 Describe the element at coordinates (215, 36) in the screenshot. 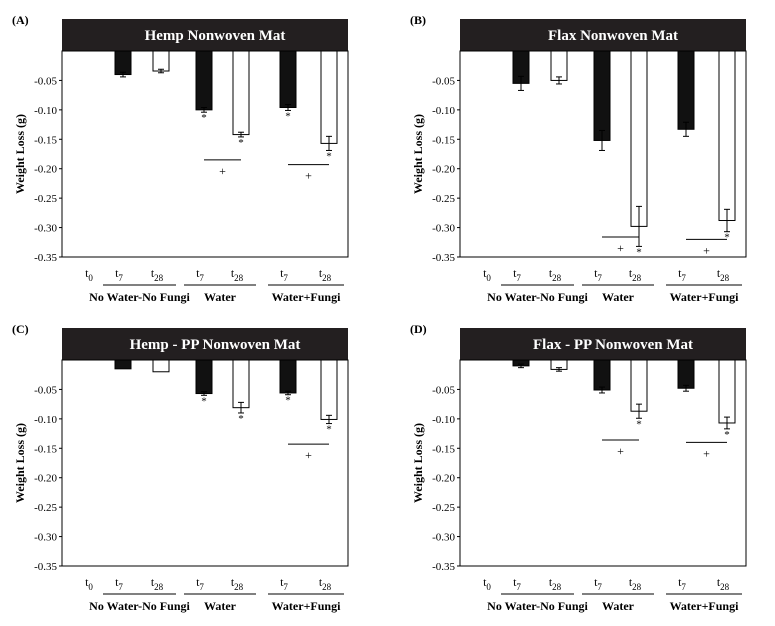

I see `chart-title: Hemp Nonwoven Mat` at that location.